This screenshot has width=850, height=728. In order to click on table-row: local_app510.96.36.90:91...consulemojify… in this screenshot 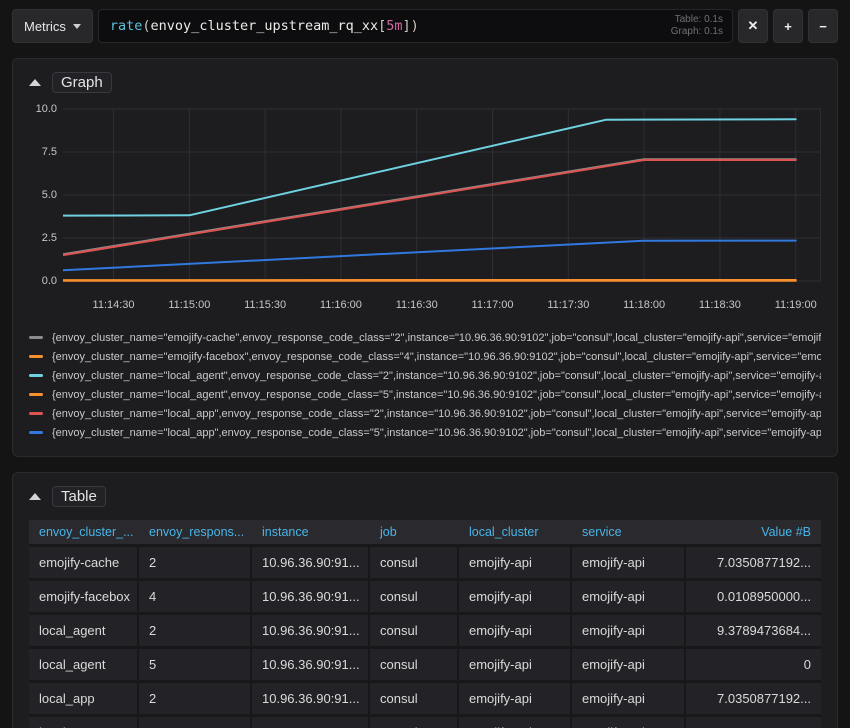, I will do `click(425, 722)`.